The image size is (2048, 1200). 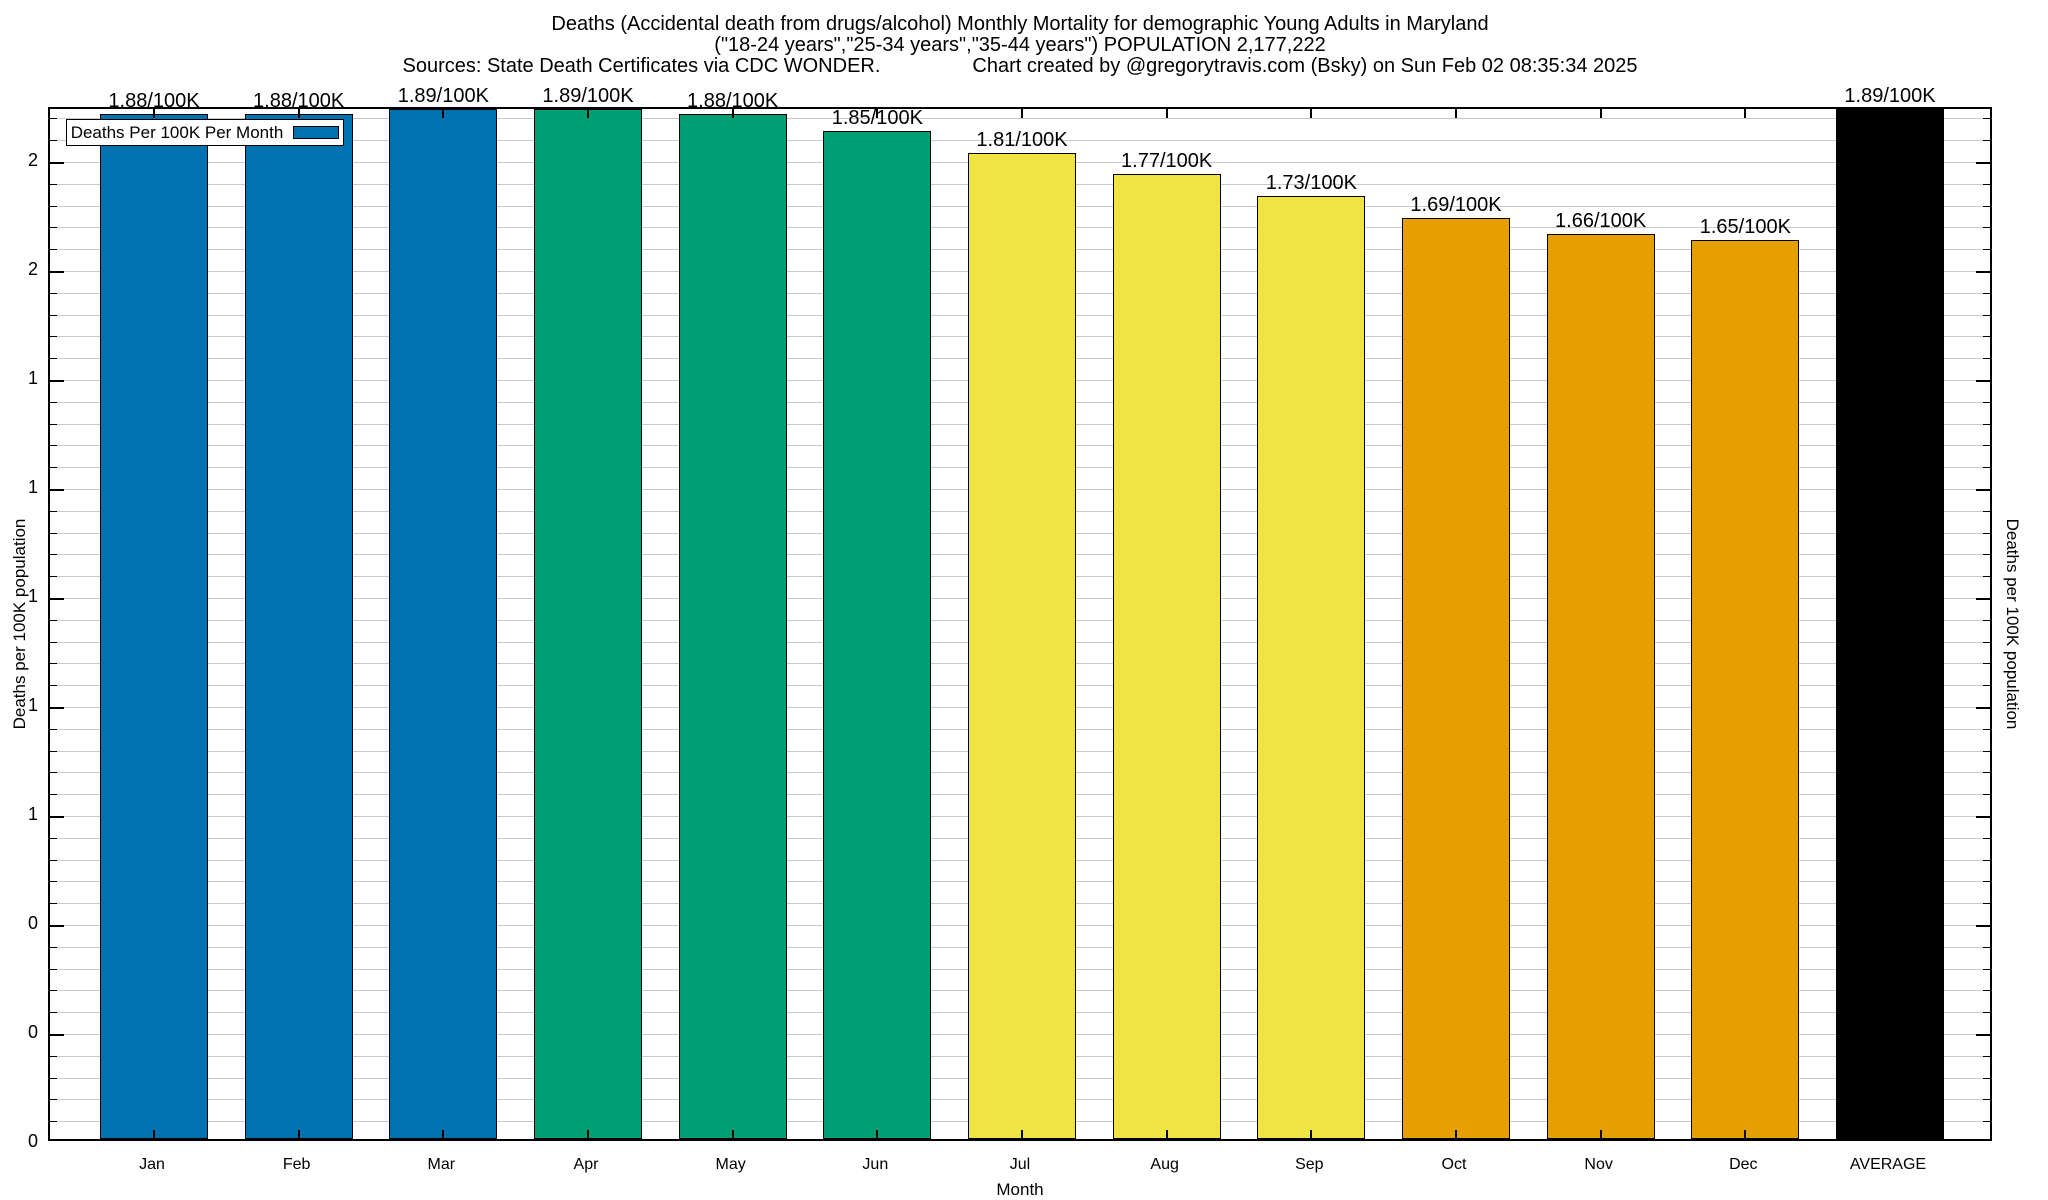 What do you see at coordinates (1167, 161) in the screenshot?
I see `bar-value-label-aug: 1.77/100K` at bounding box center [1167, 161].